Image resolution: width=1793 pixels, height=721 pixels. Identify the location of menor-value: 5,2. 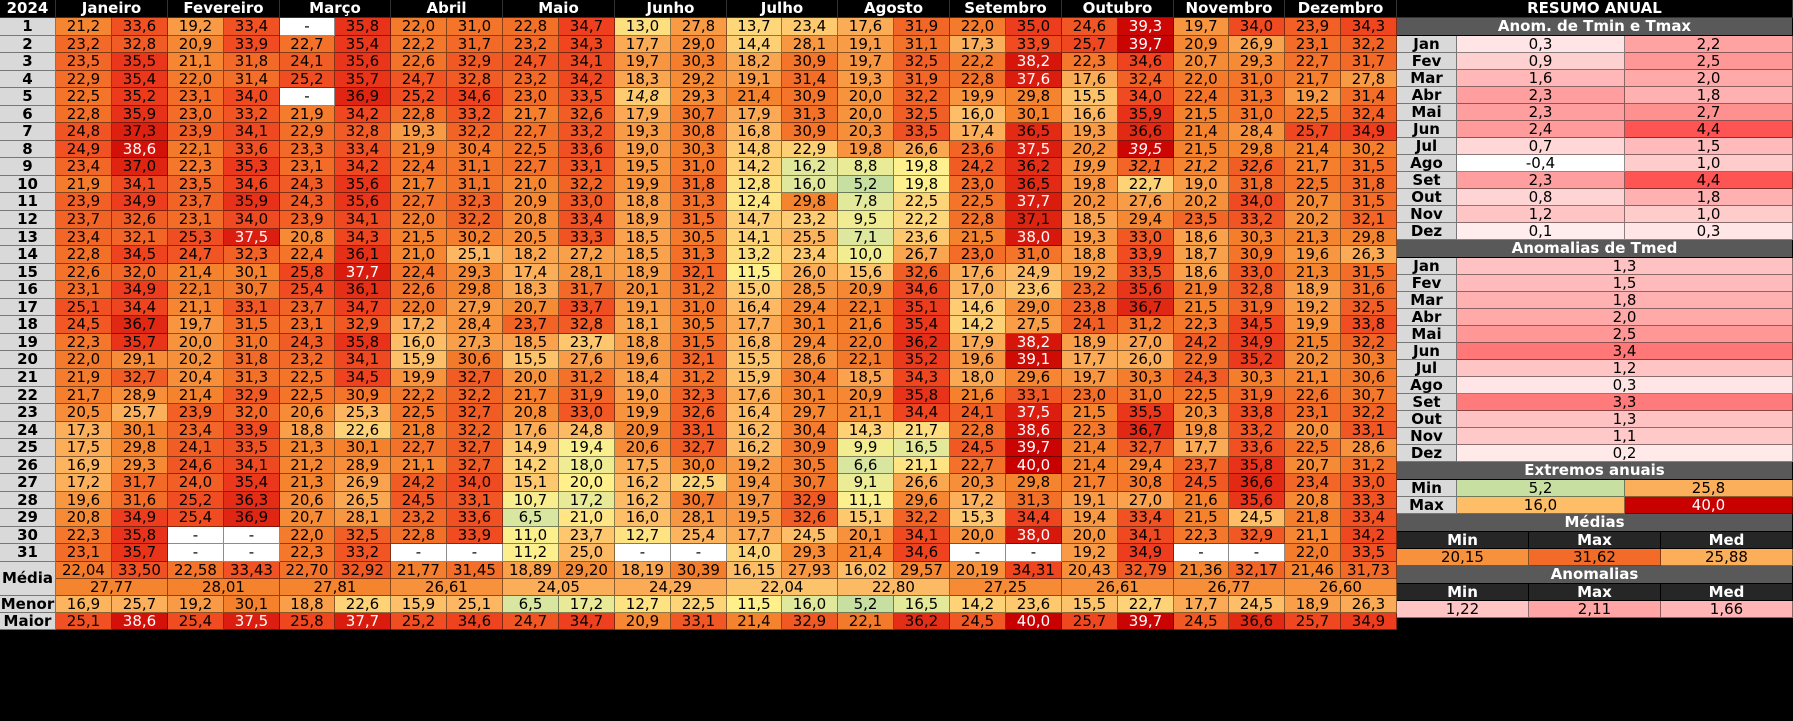
(866, 604).